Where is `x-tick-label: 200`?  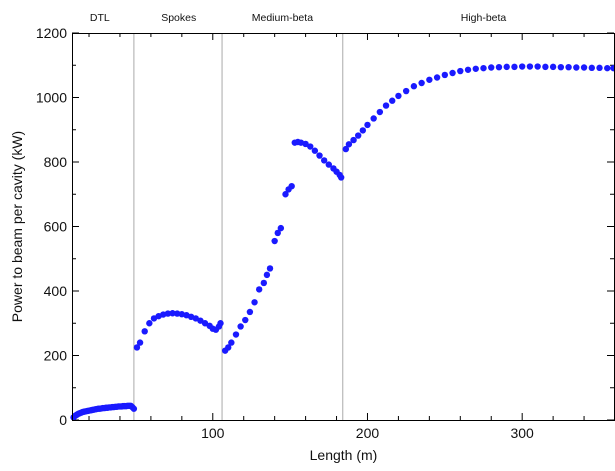 x-tick-label: 200 is located at coordinates (368, 433).